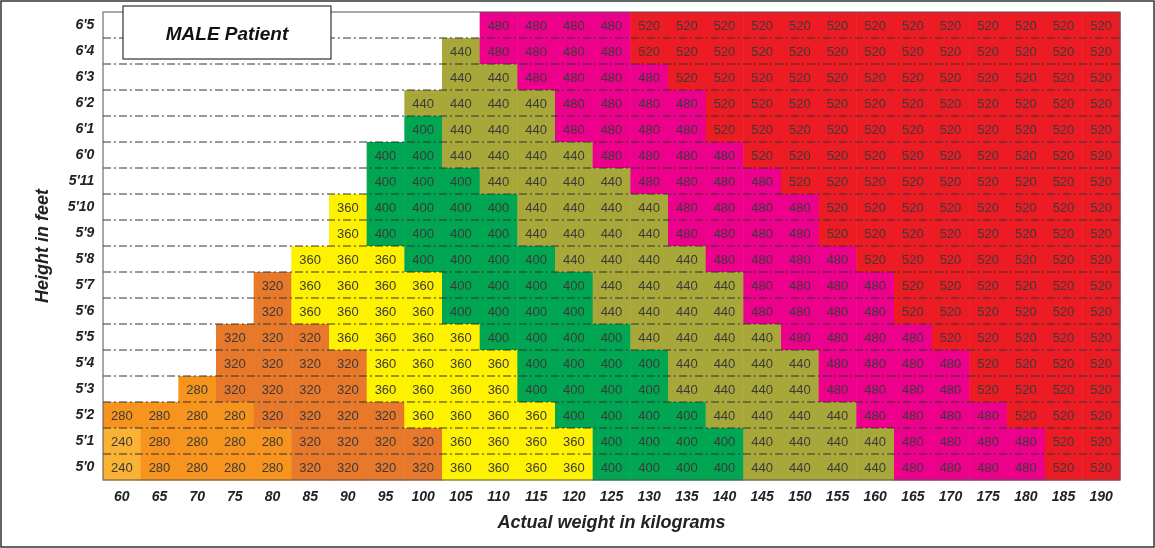 The width and height of the screenshot is (1155, 548). I want to click on y-tick-label: 6'0, so click(85, 154).